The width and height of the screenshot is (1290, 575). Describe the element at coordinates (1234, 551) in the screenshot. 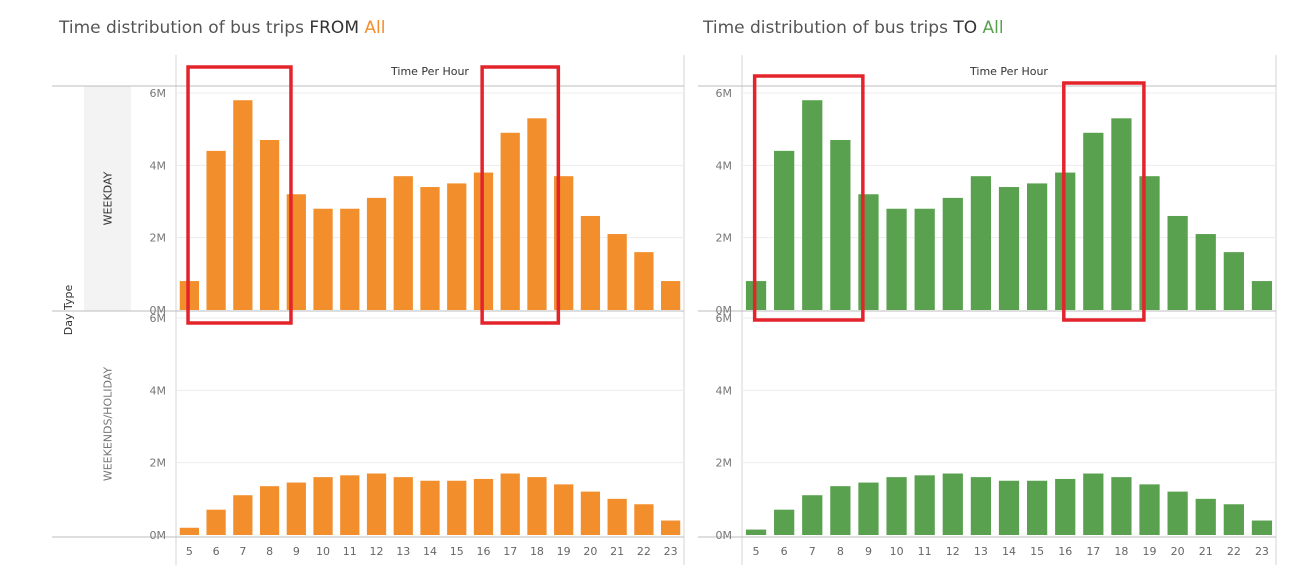

I see `x-tick-label: 22` at that location.